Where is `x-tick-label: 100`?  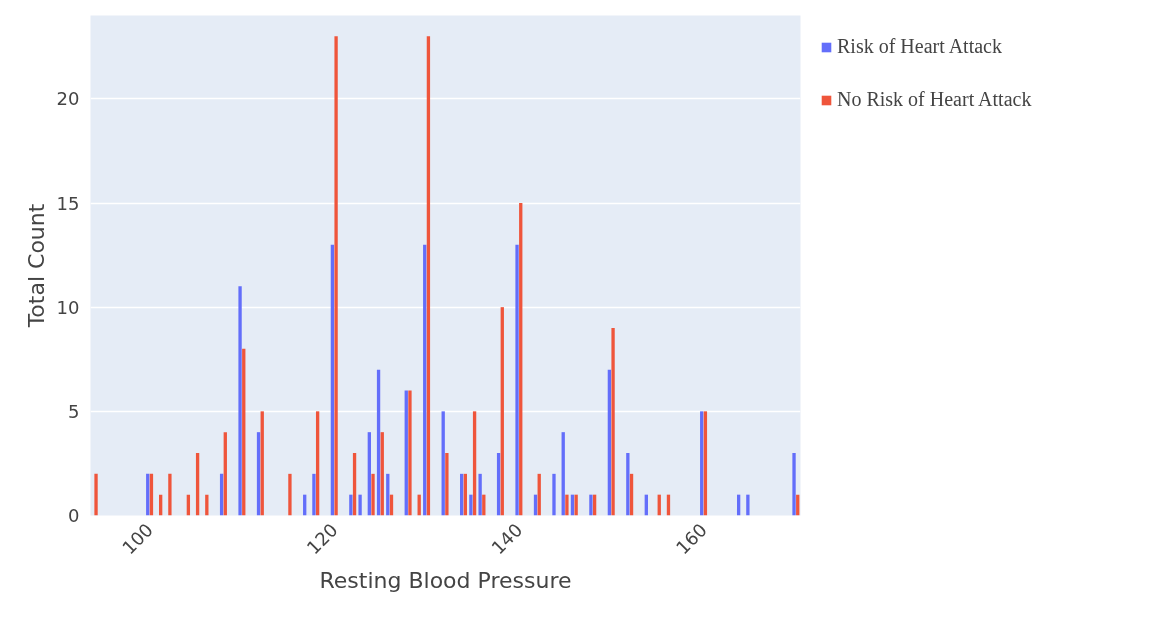 x-tick-label: 100 is located at coordinates (137, 539).